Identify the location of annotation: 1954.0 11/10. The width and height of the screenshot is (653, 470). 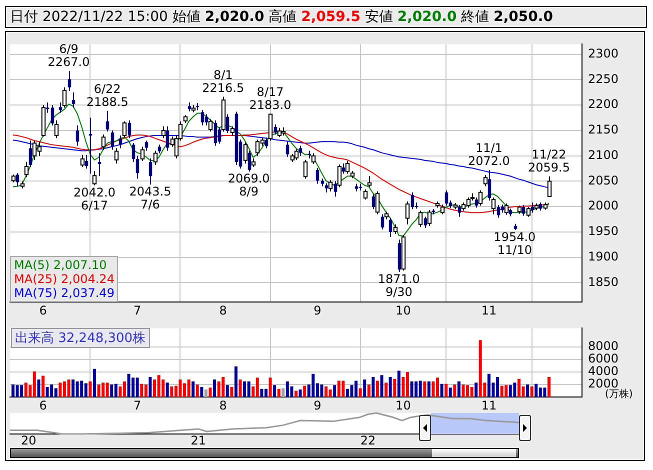
(515, 244).